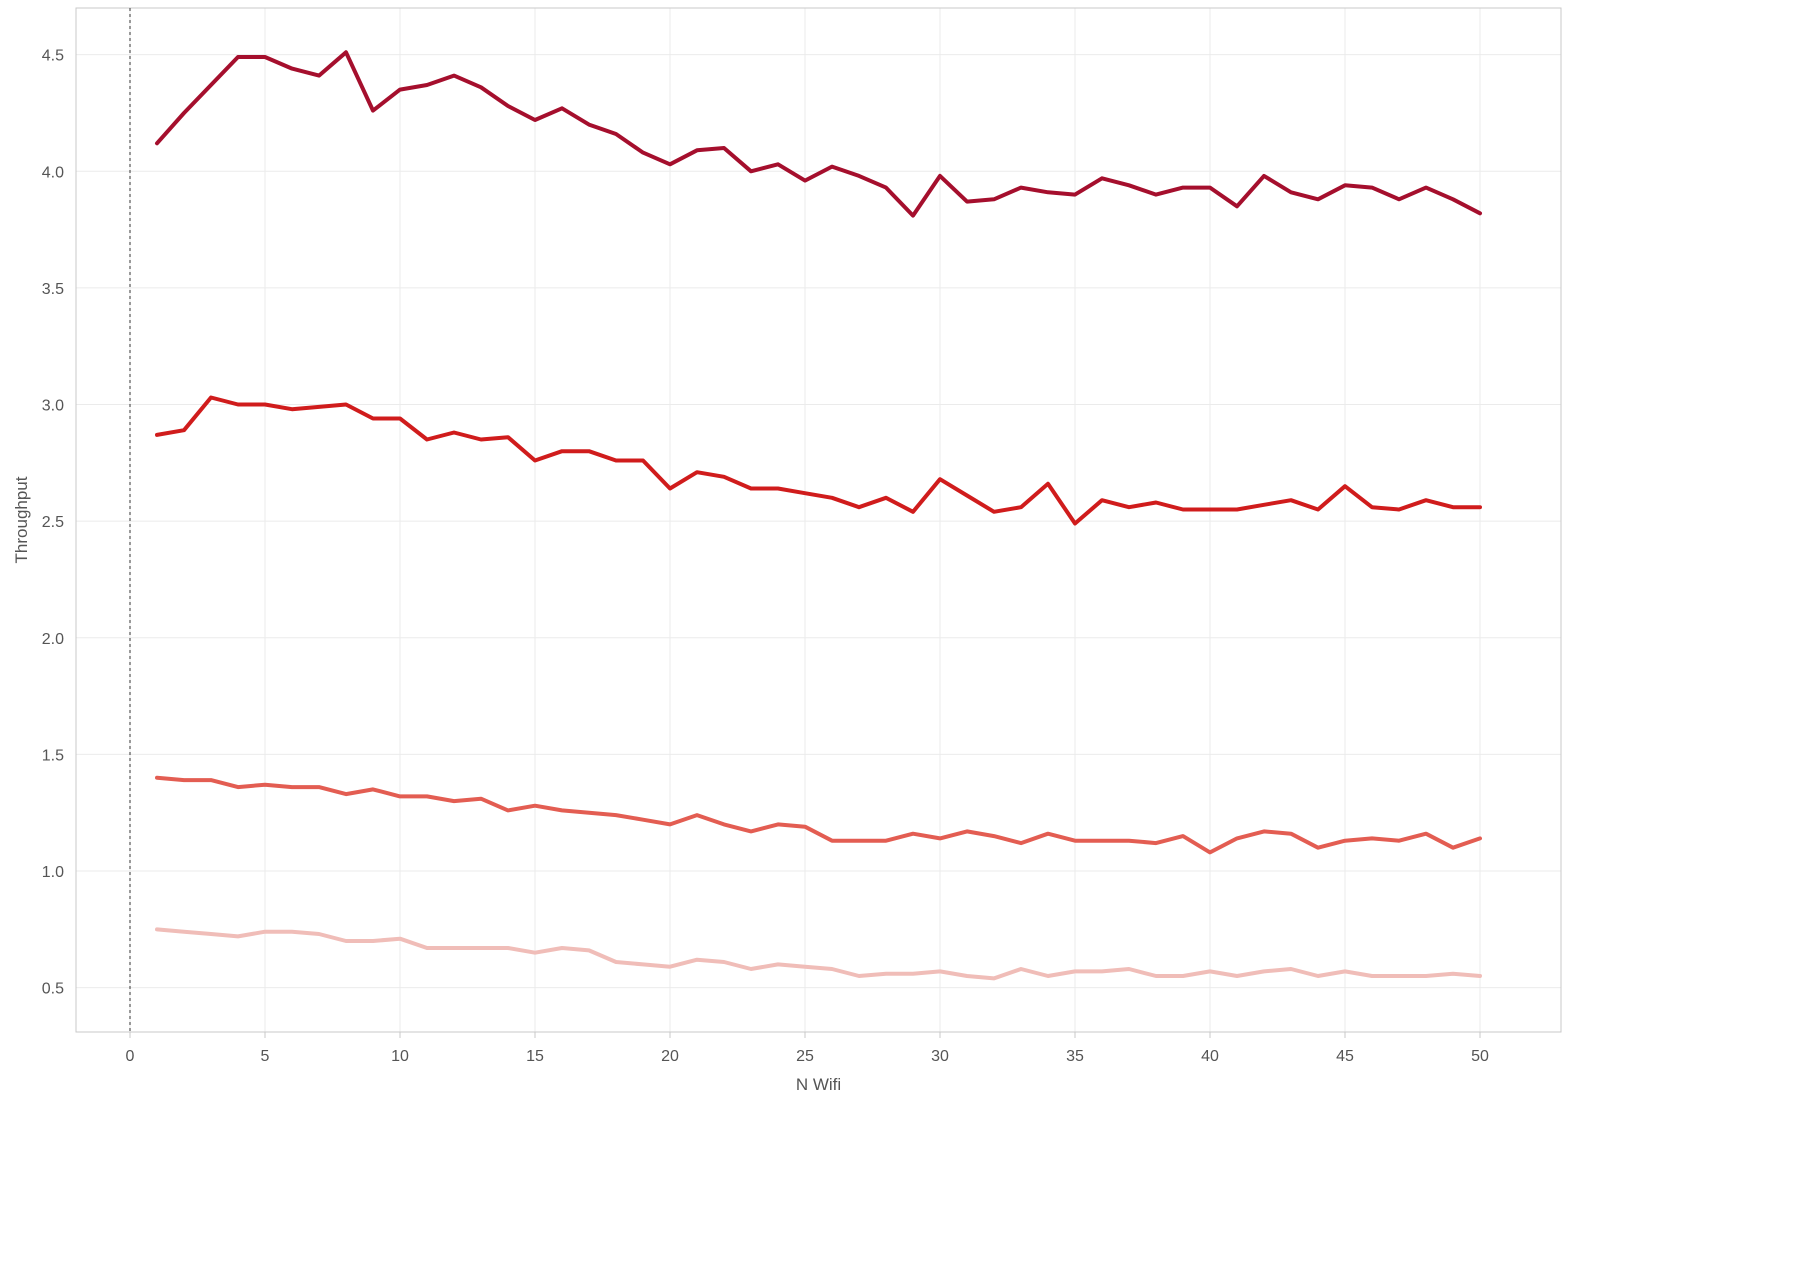 The width and height of the screenshot is (1808, 1266). Describe the element at coordinates (670, 1056) in the screenshot. I see `x-tick-label: 20` at that location.